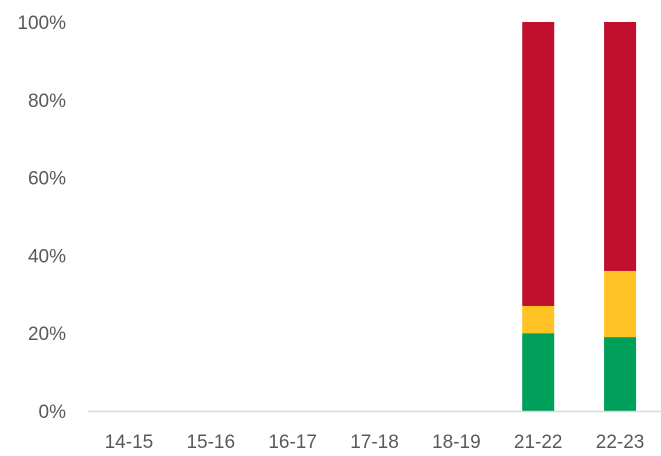  I want to click on bar-segment-21-22-s2, so click(538, 319).